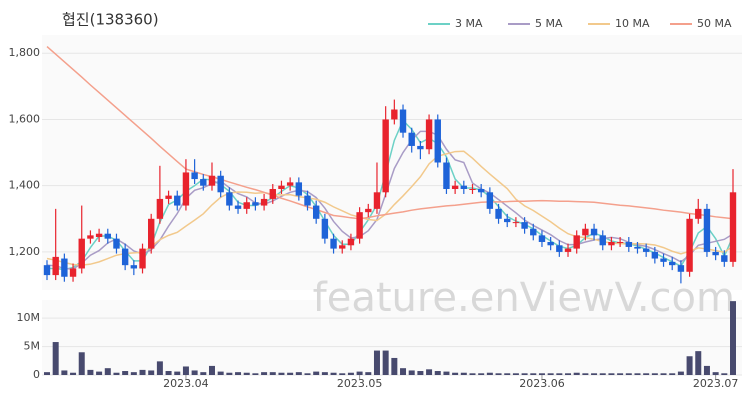 Image resolution: width=750 pixels, height=404 pixels. I want to click on volume-tick-label: 5M, so click(32, 346).